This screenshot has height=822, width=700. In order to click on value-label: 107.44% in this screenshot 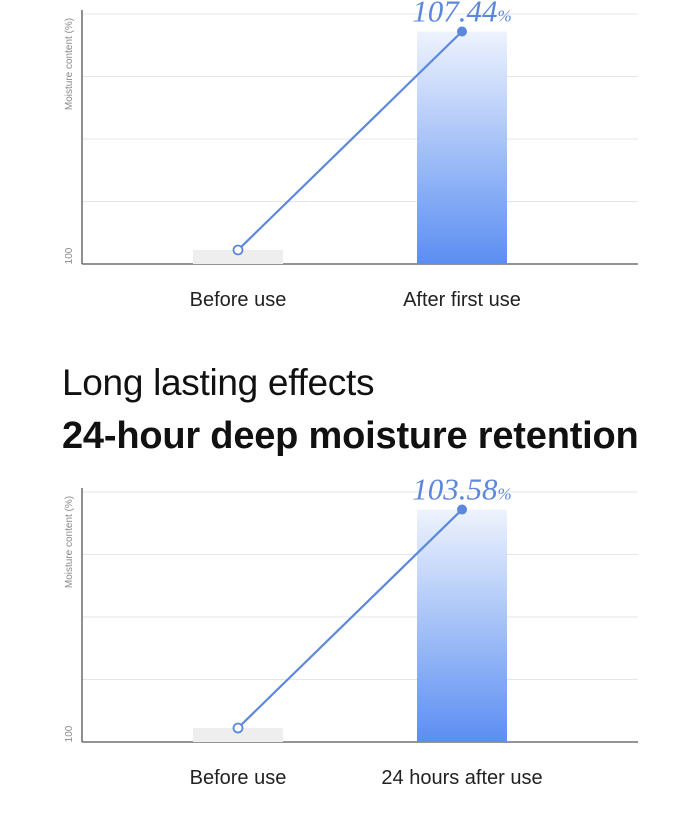, I will do `click(461, 14)`.